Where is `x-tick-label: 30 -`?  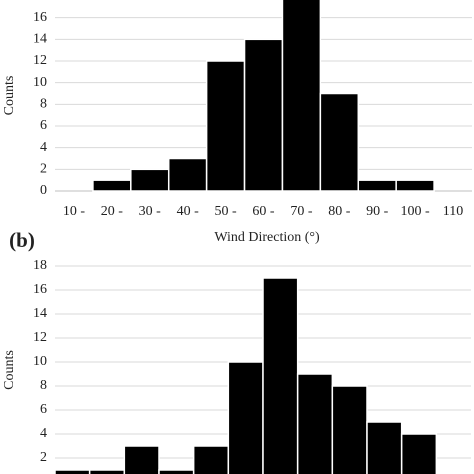
x-tick-label: 30 - is located at coordinates (150, 211).